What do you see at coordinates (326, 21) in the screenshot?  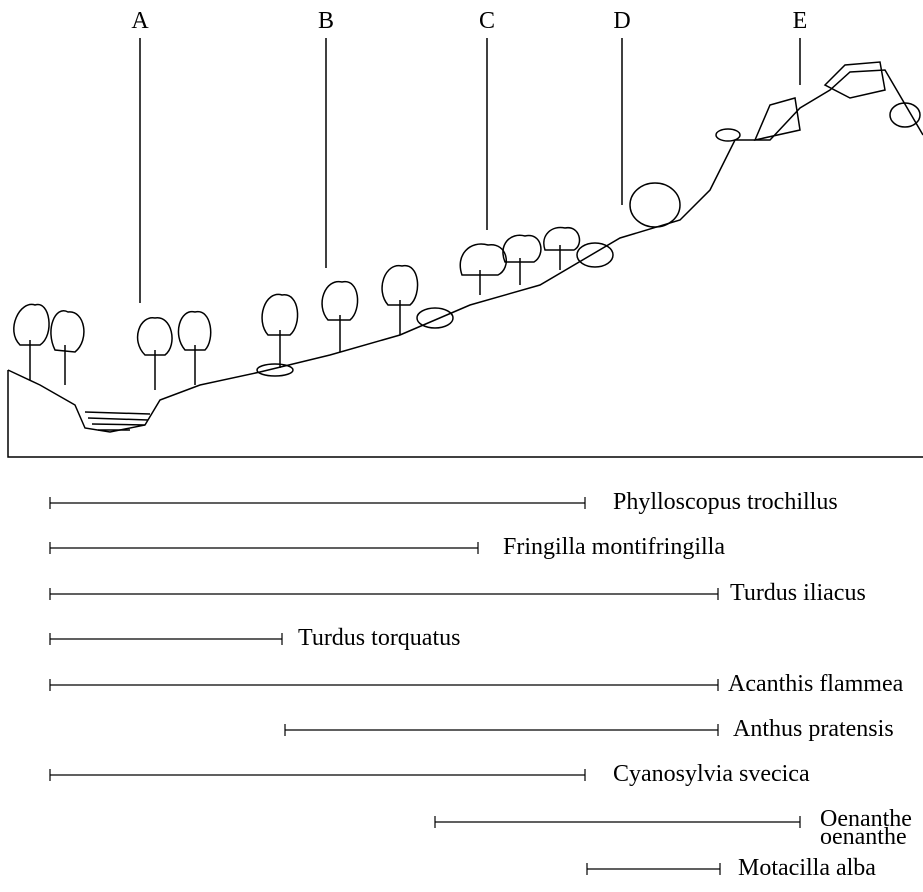 I see `zone-label: B` at bounding box center [326, 21].